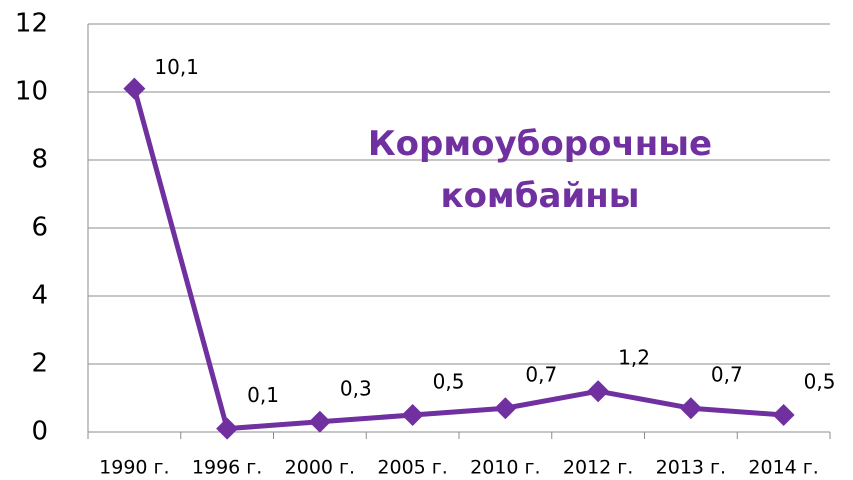 The height and width of the screenshot is (480, 853). What do you see at coordinates (634, 358) in the screenshot?
I see `data-label: 1,2` at bounding box center [634, 358].